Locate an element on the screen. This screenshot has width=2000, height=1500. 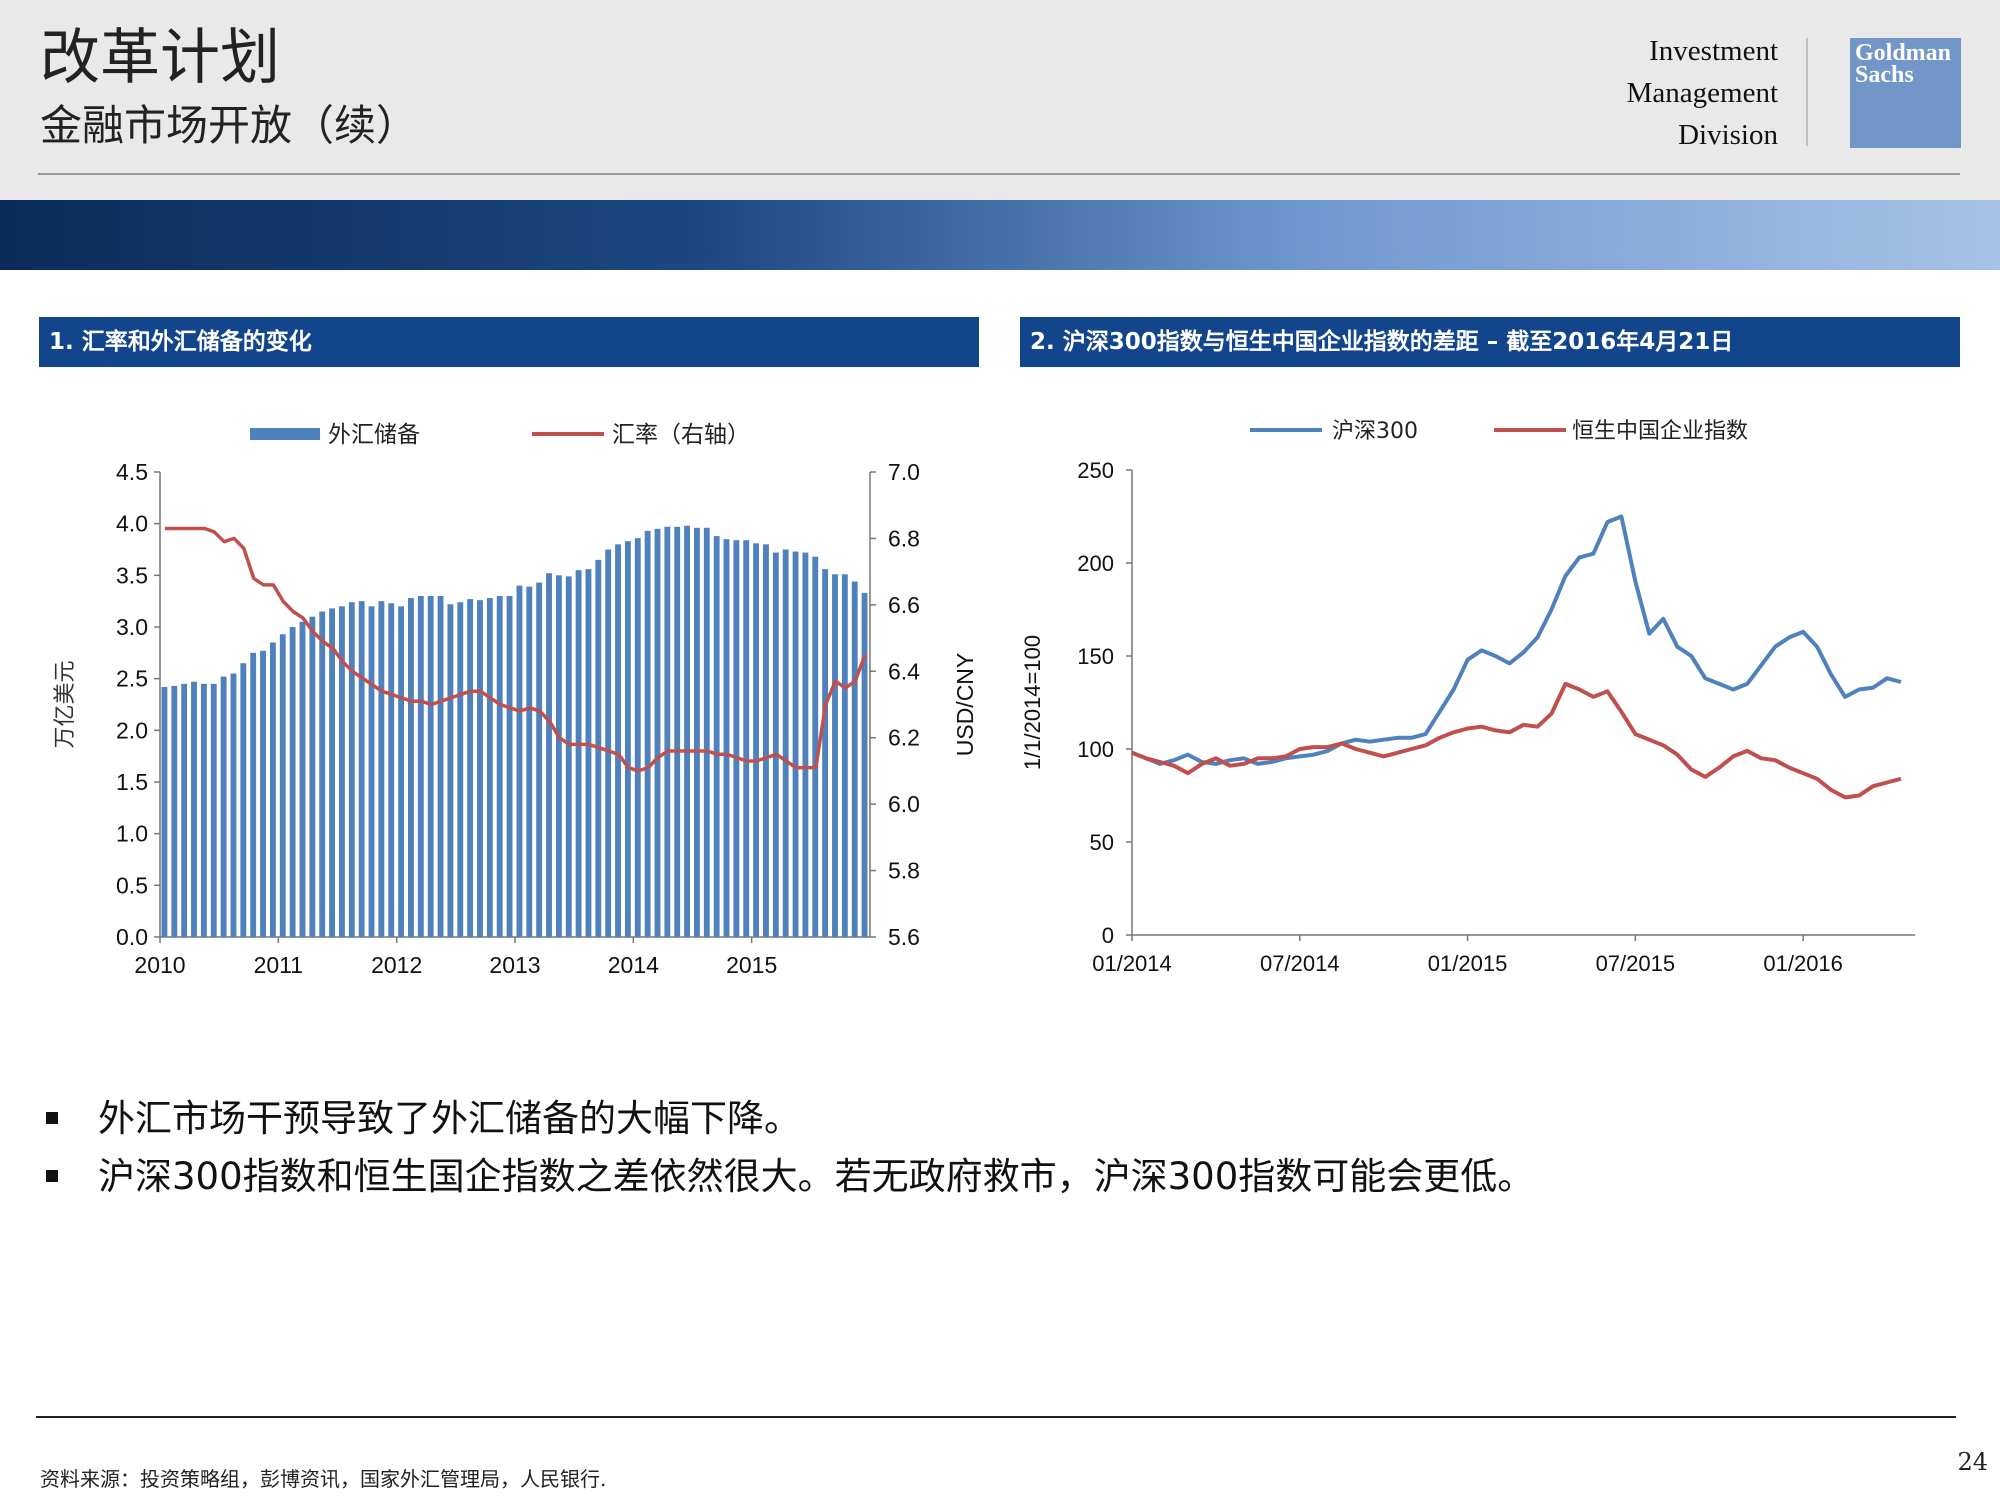
x-tick-label: 01/2014 is located at coordinates (1132, 963).